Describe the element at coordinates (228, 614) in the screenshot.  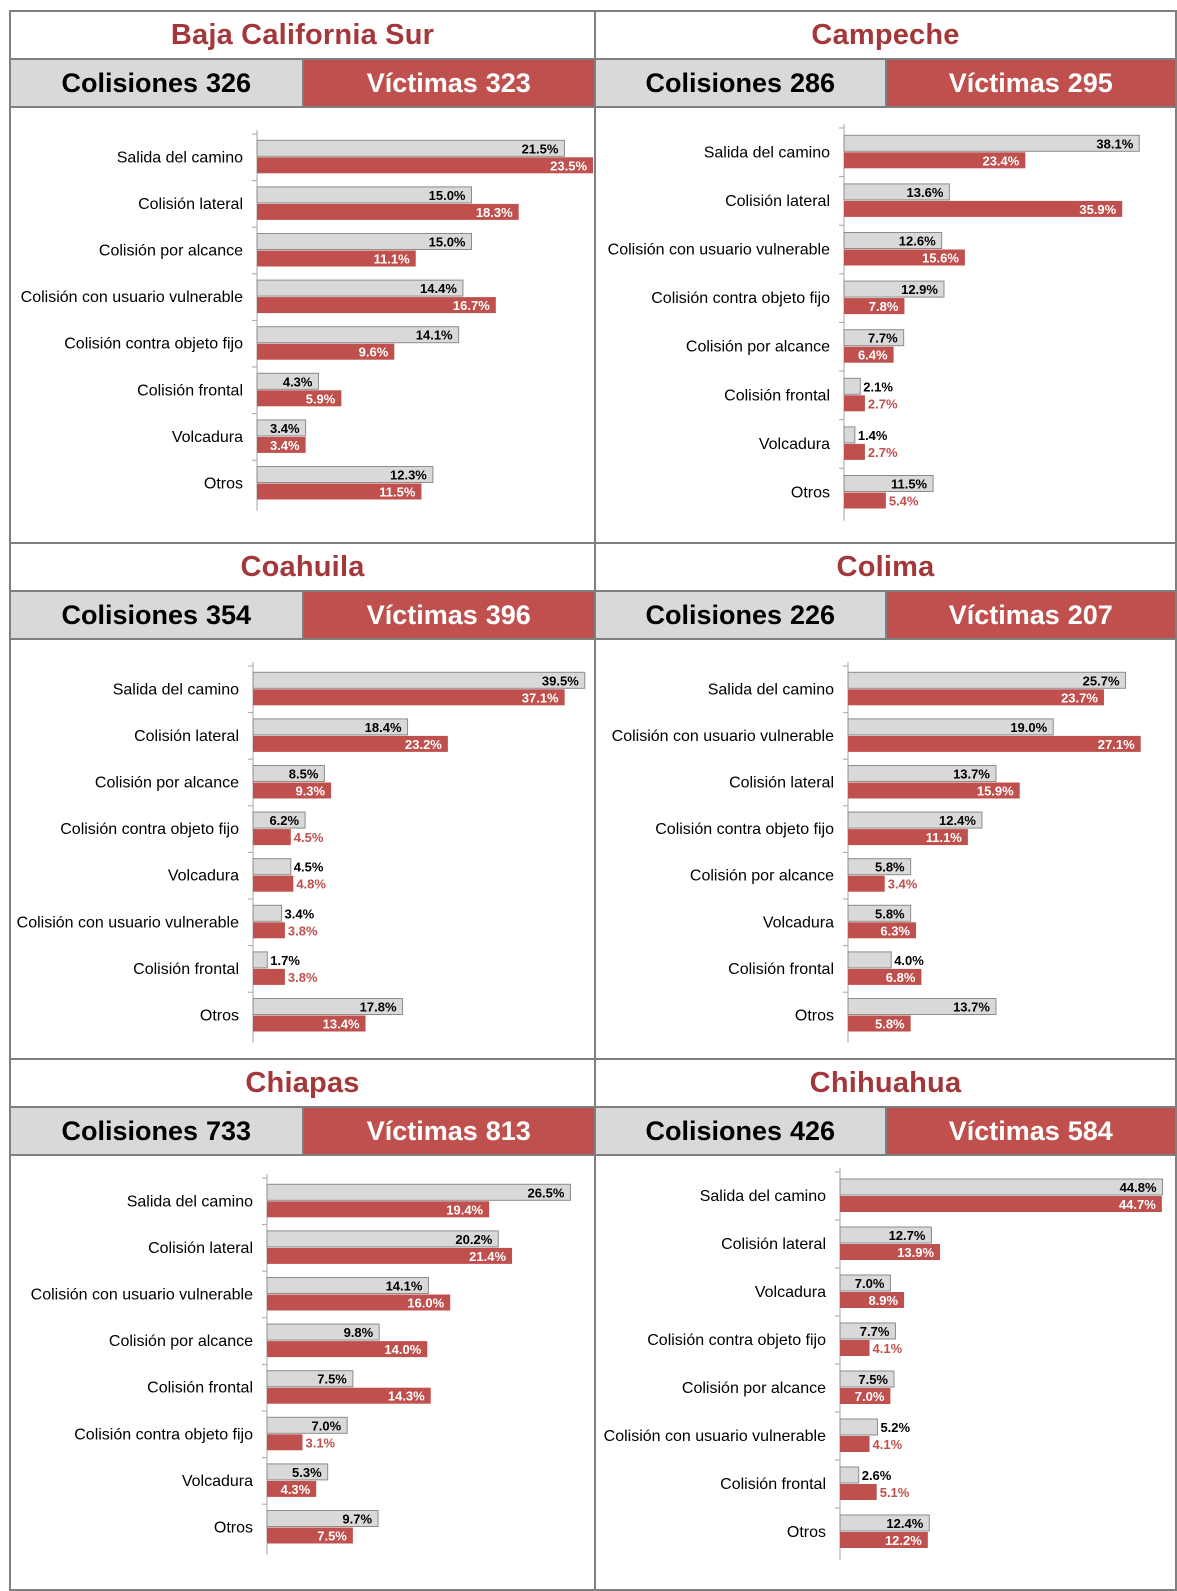
I see `colisiones-count: 354` at that location.